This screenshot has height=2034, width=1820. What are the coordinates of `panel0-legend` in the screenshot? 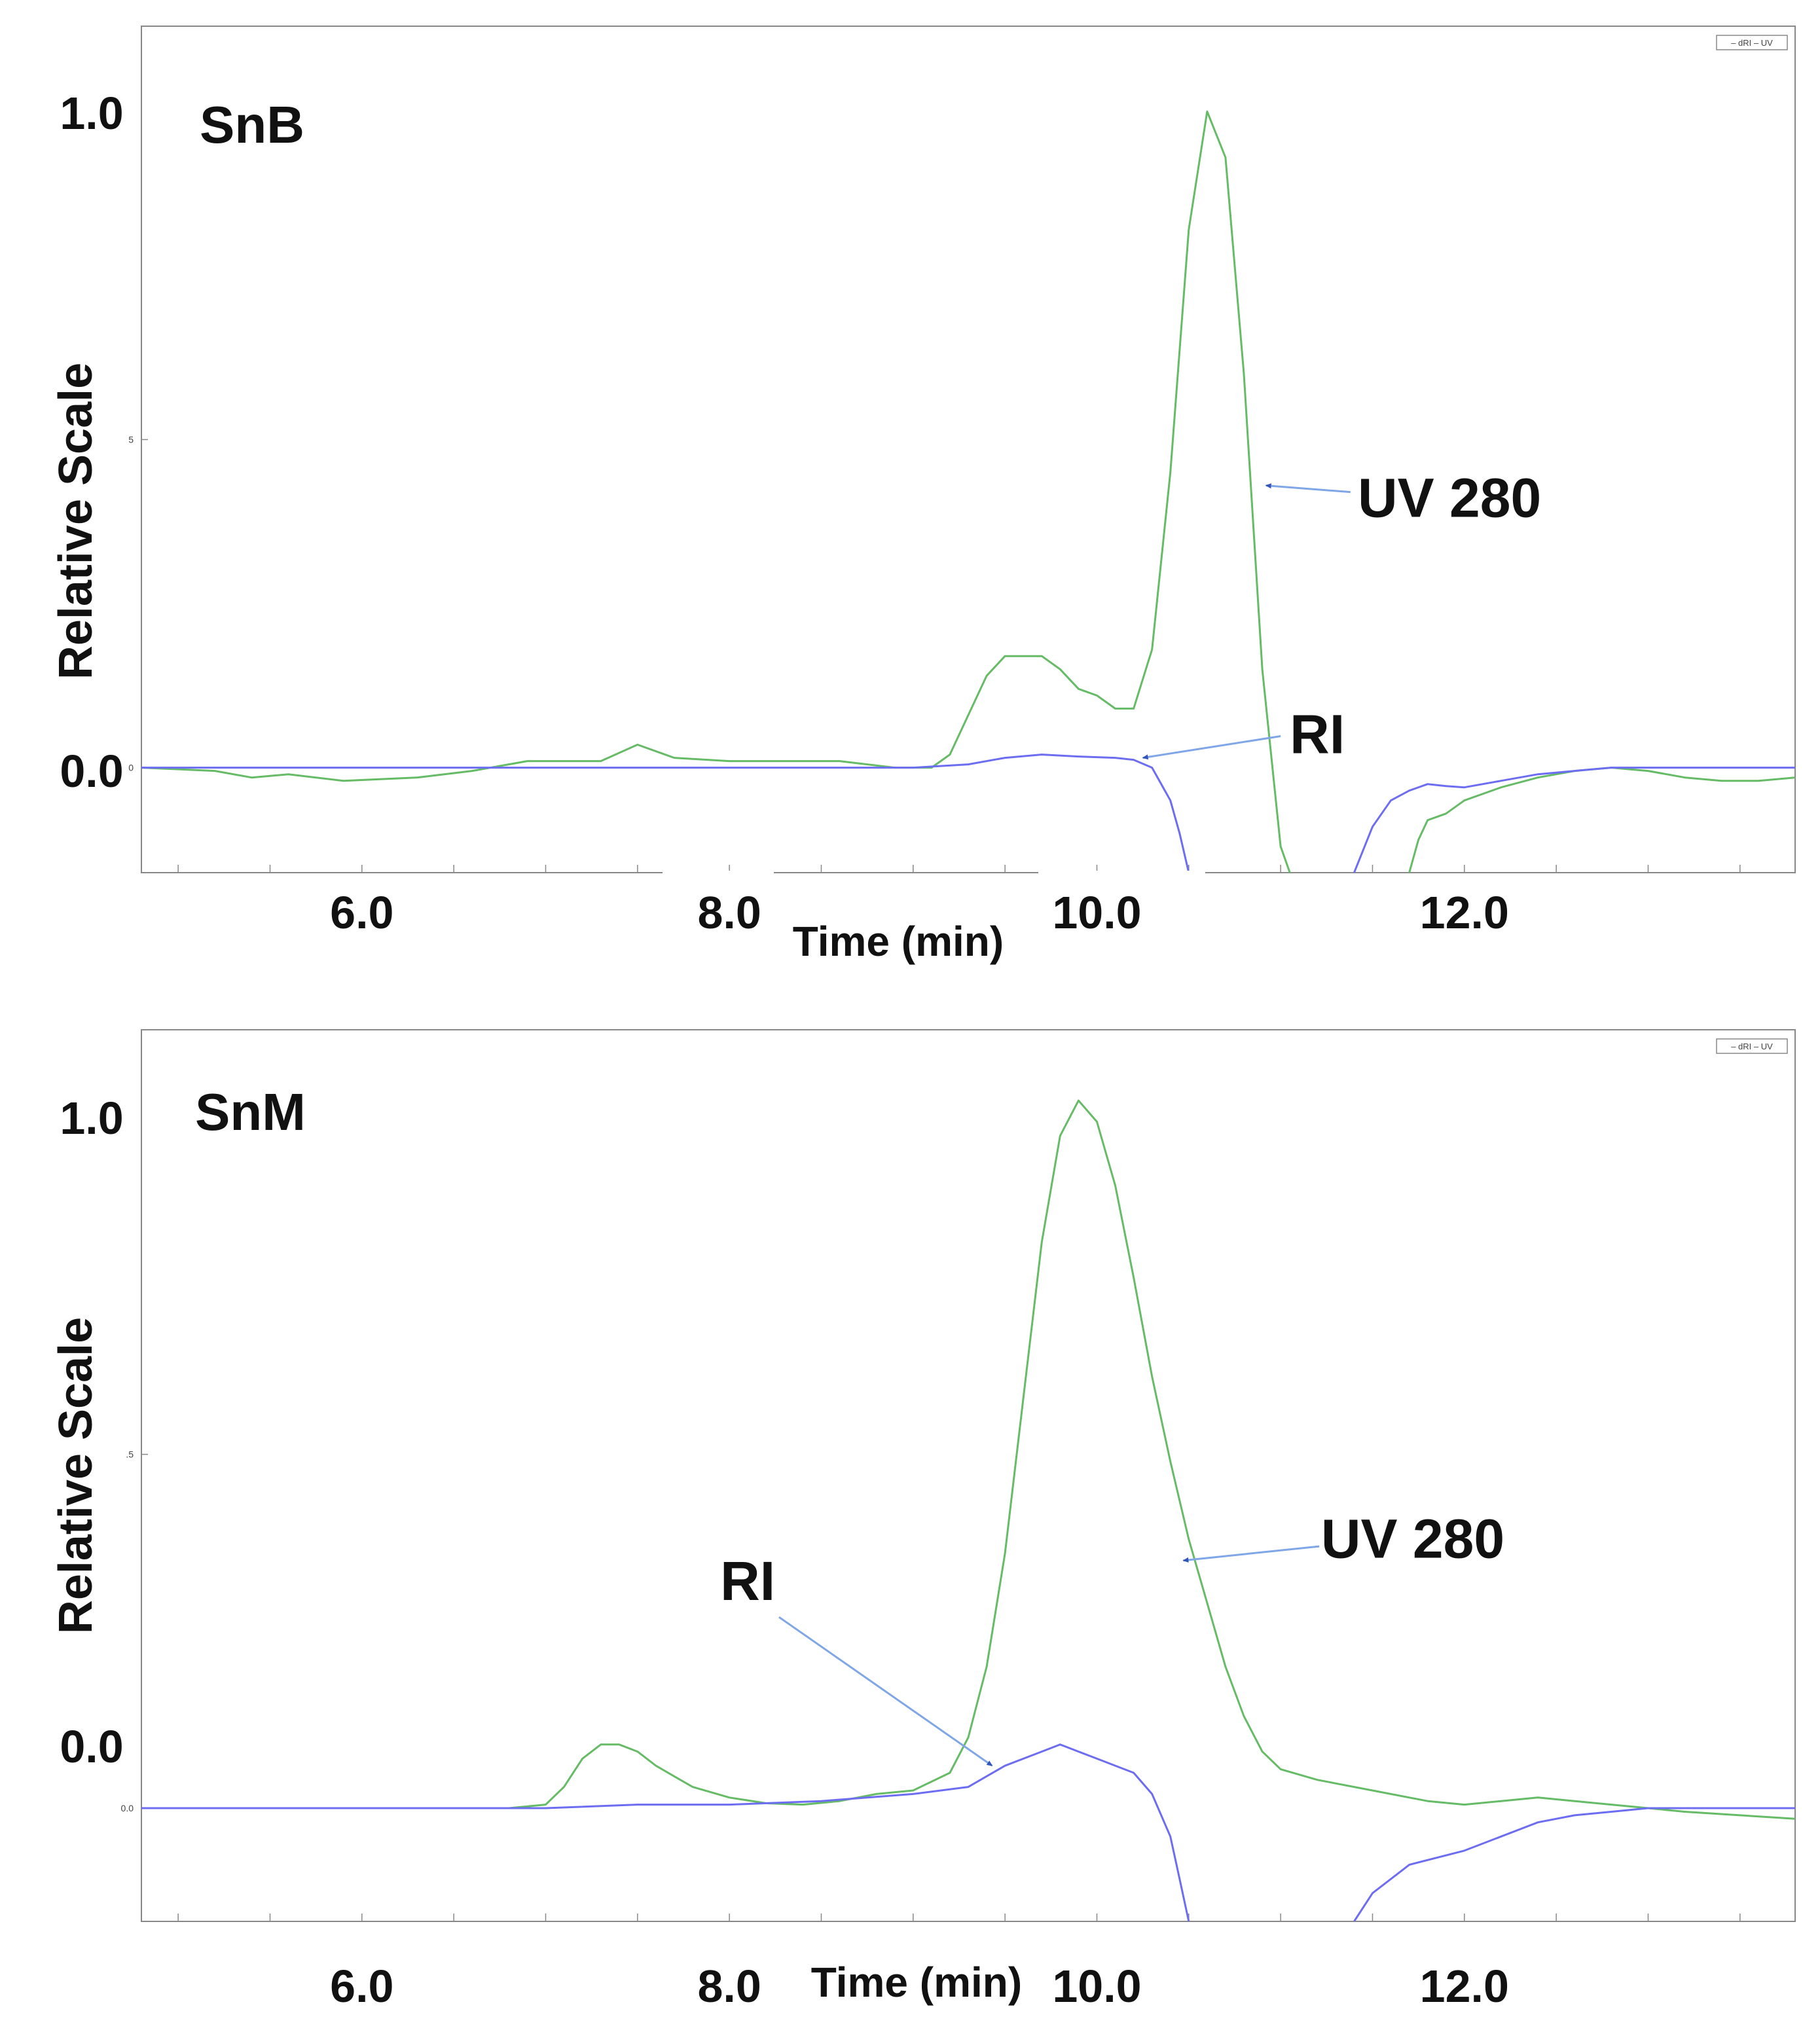 It's located at (1752, 43).